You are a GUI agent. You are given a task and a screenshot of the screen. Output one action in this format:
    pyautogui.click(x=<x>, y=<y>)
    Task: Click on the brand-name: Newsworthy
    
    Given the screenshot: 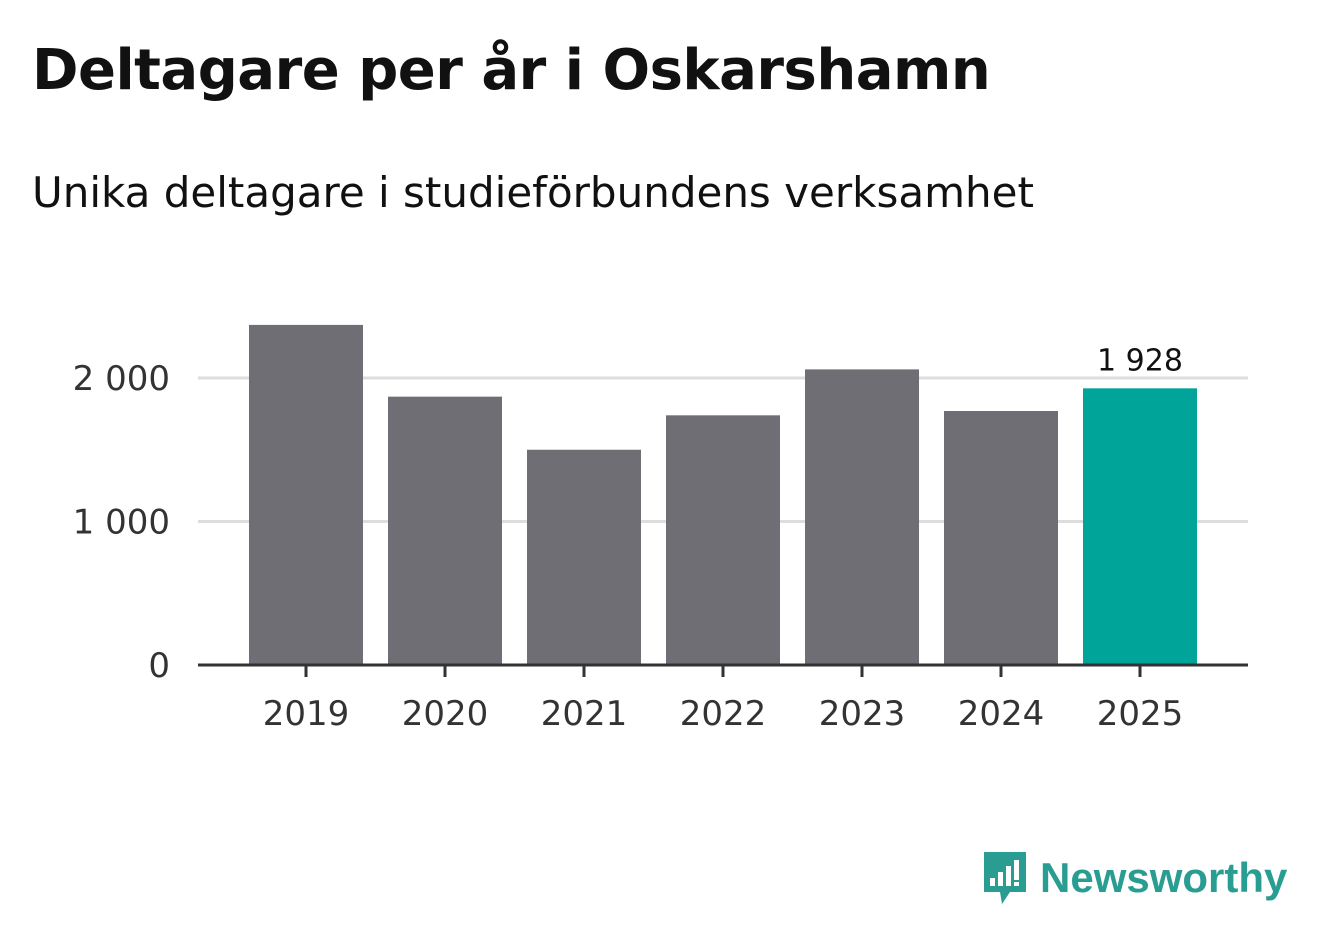 What is the action you would take?
    pyautogui.click(x=1164, y=877)
    